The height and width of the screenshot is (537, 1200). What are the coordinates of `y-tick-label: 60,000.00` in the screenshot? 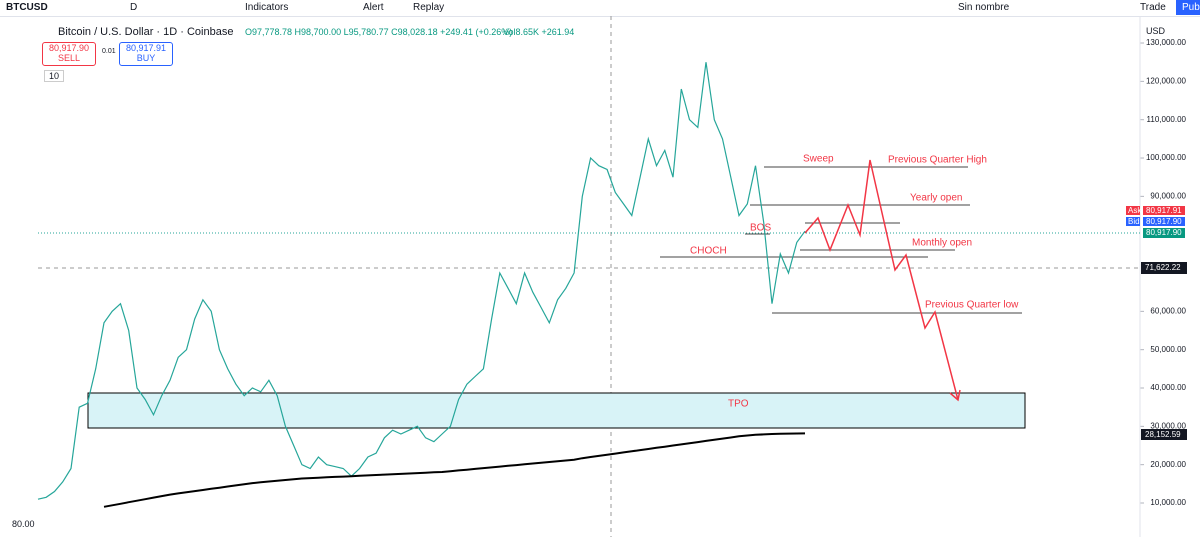 It's located at (1168, 310).